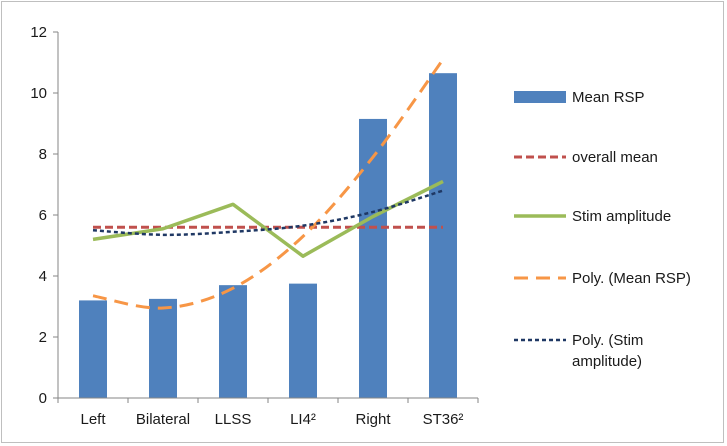  Describe the element at coordinates (268, 413) in the screenshot. I see `x-axis-ticks: Left Bilateral LLSS LI4² Right ST36²` at that location.